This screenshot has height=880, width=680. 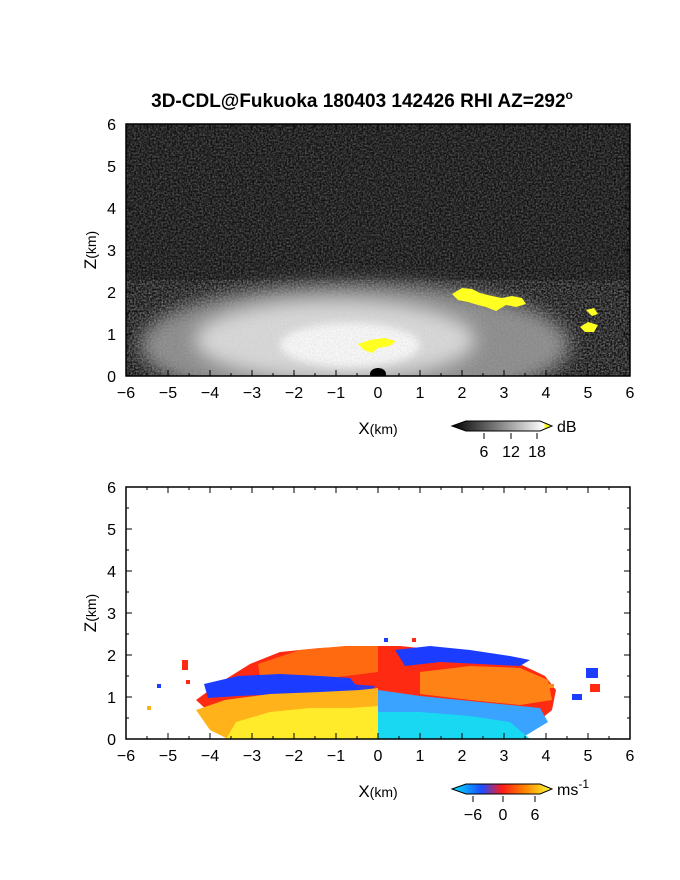 What do you see at coordinates (302, 722) in the screenshot?
I see `velocity-yellow-core` at bounding box center [302, 722].